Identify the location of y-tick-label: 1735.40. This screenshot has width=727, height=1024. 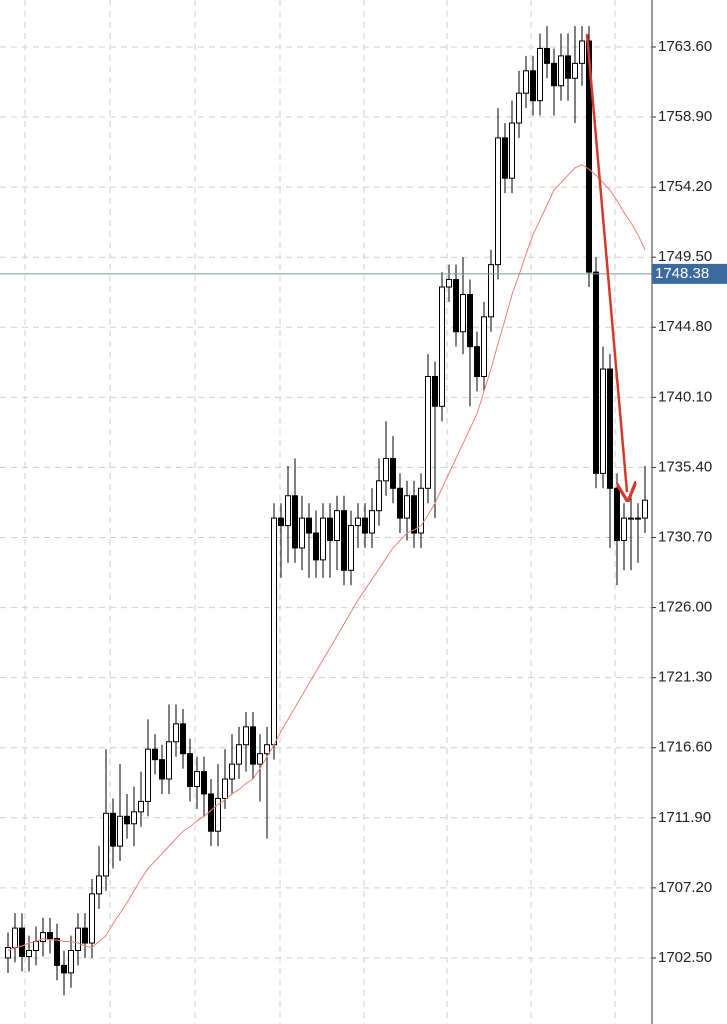
(685, 466).